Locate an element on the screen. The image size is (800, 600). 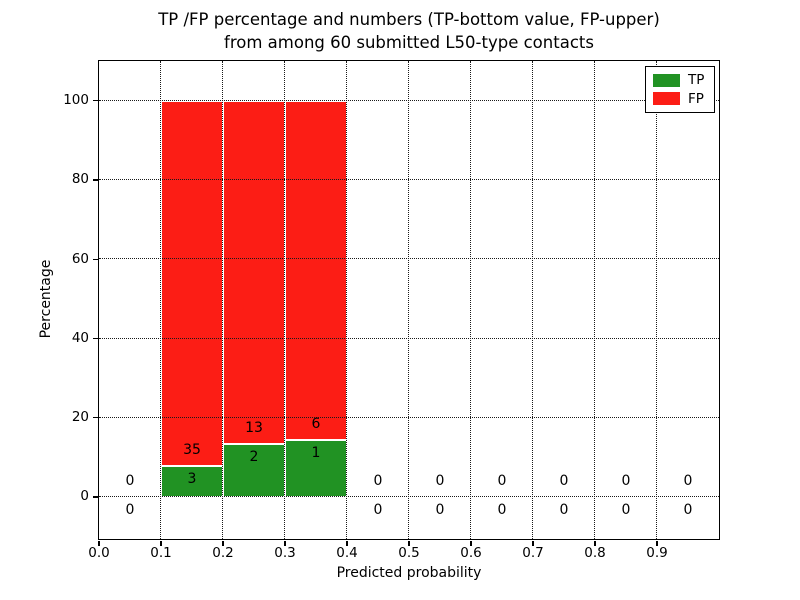
legend-item-fp: FP is located at coordinates (680, 99).